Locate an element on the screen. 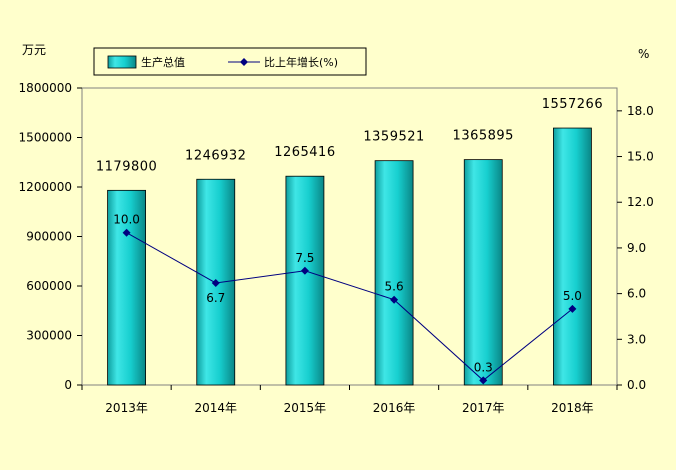 The image size is (676, 470). right-axis-unit: % is located at coordinates (643, 54).